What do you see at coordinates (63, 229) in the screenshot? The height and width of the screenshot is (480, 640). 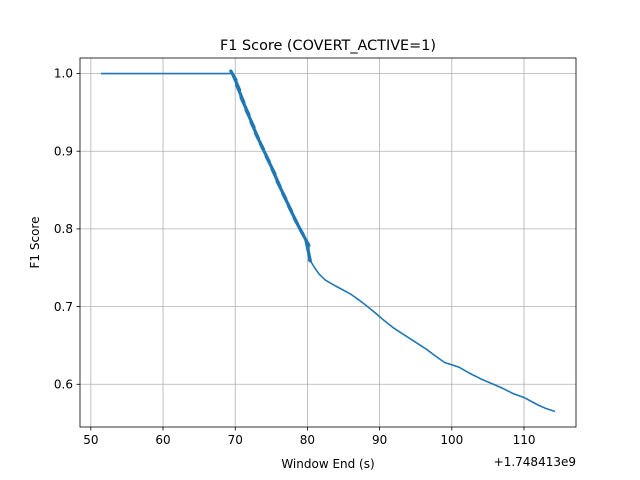 I see `y-tick-label: 0.8` at bounding box center [63, 229].